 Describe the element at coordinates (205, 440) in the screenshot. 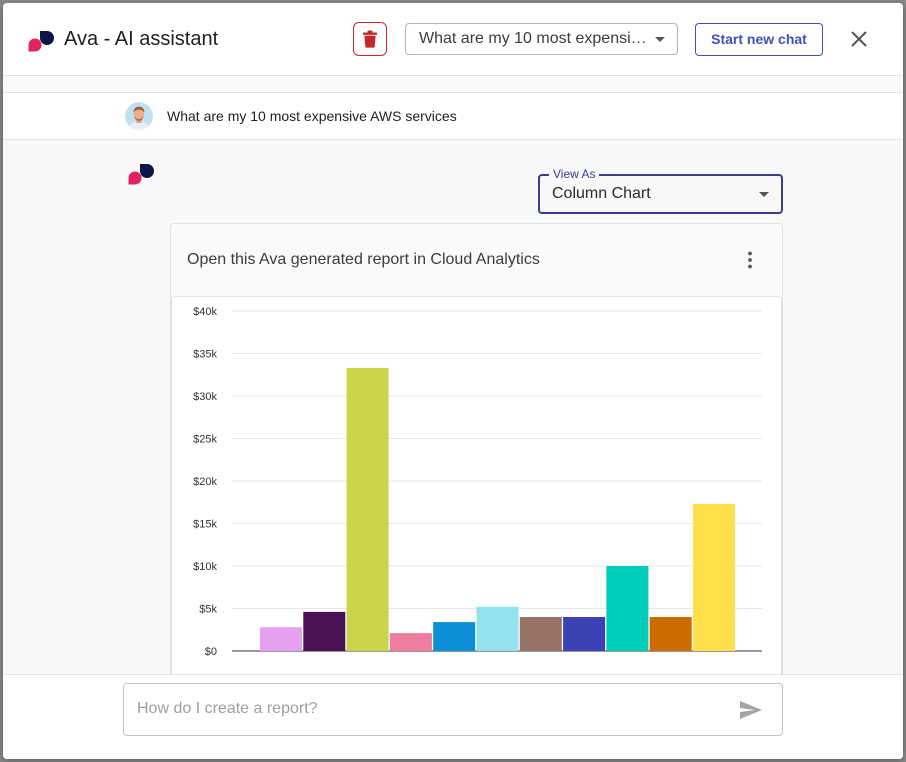

I see `y-tick-label: $25k` at that location.